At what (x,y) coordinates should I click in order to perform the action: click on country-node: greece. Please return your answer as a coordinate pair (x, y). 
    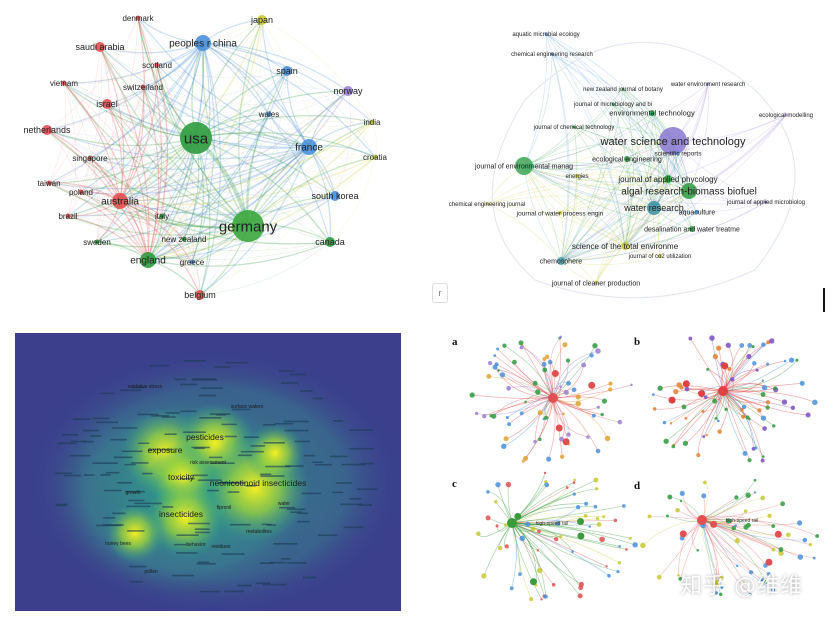
    Looking at the image, I should click on (192, 262).